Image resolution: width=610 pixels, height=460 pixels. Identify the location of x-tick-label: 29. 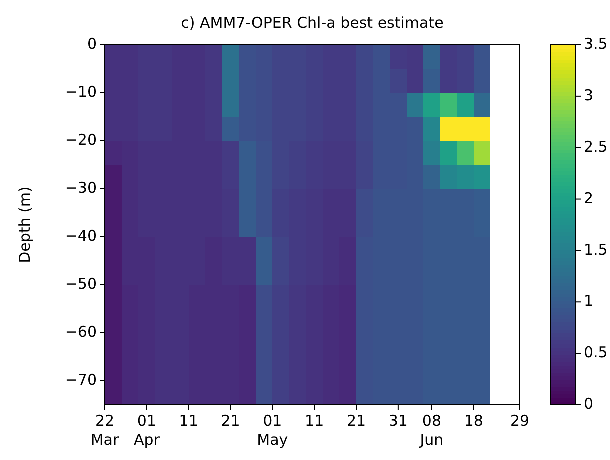
(520, 421).